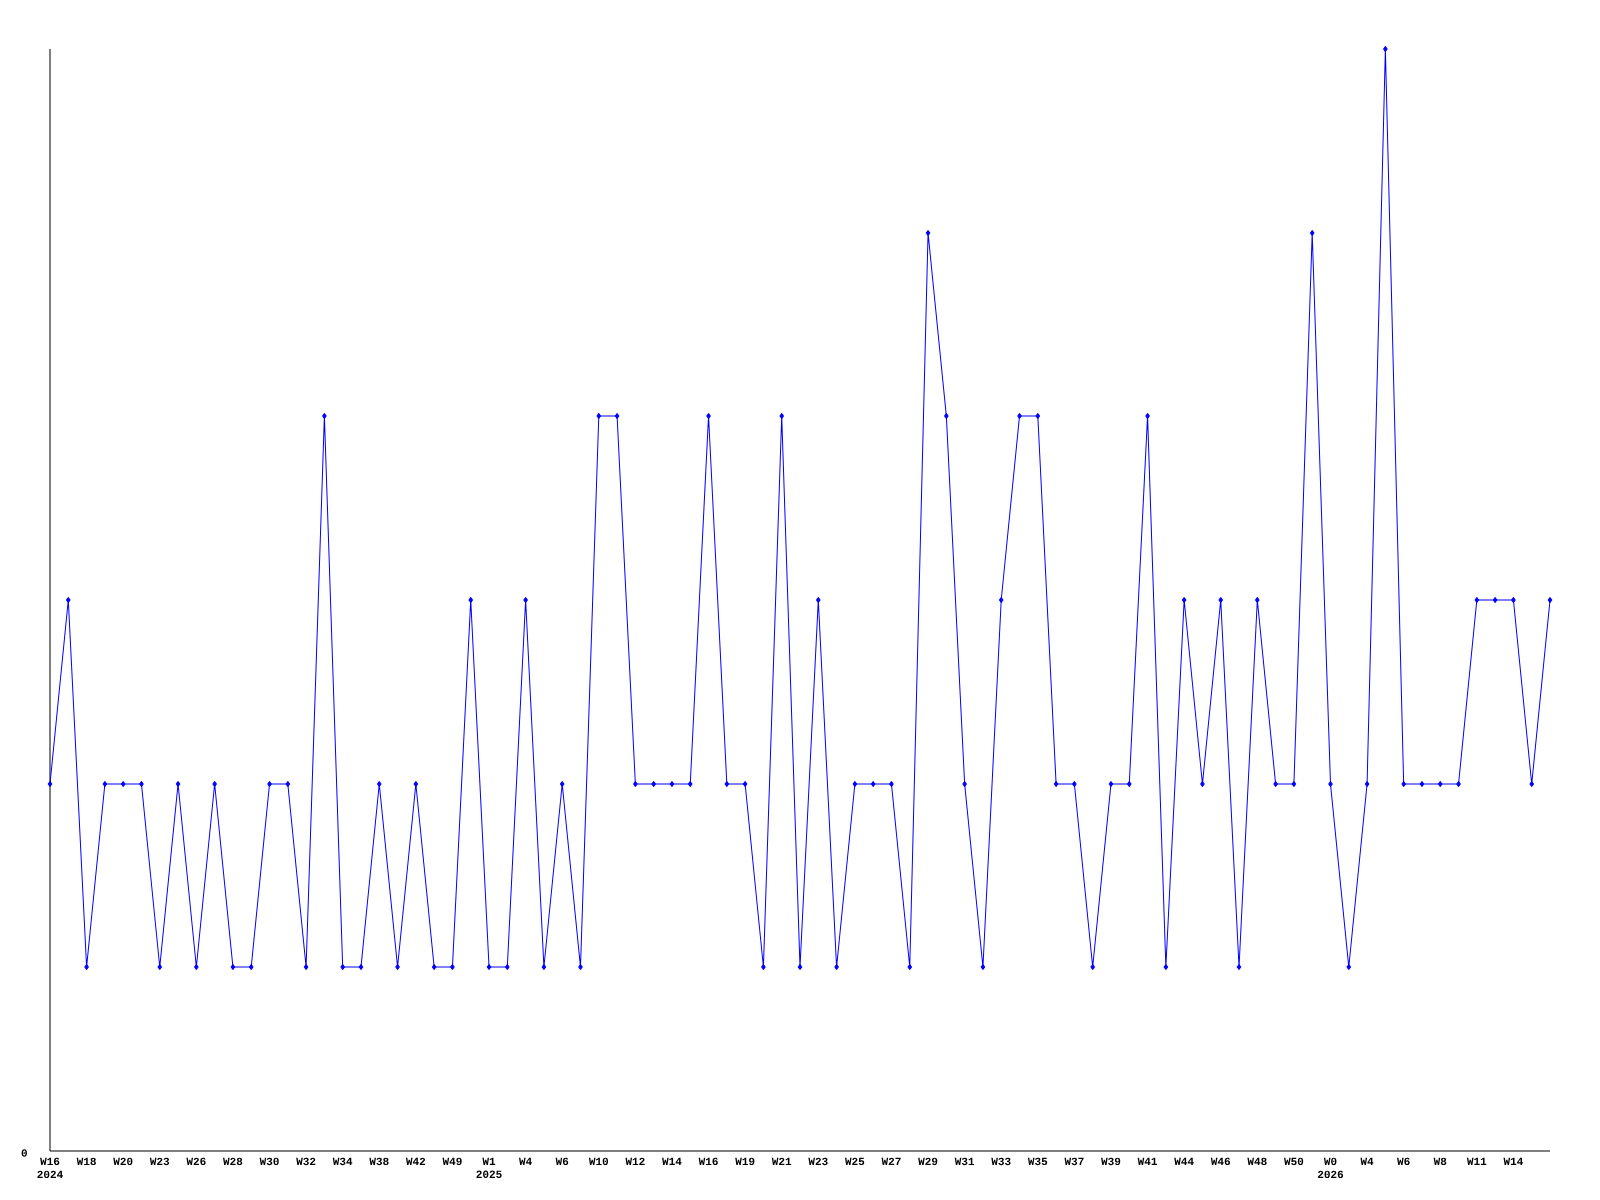  I want to click on text: 0, so click(24, 1153).